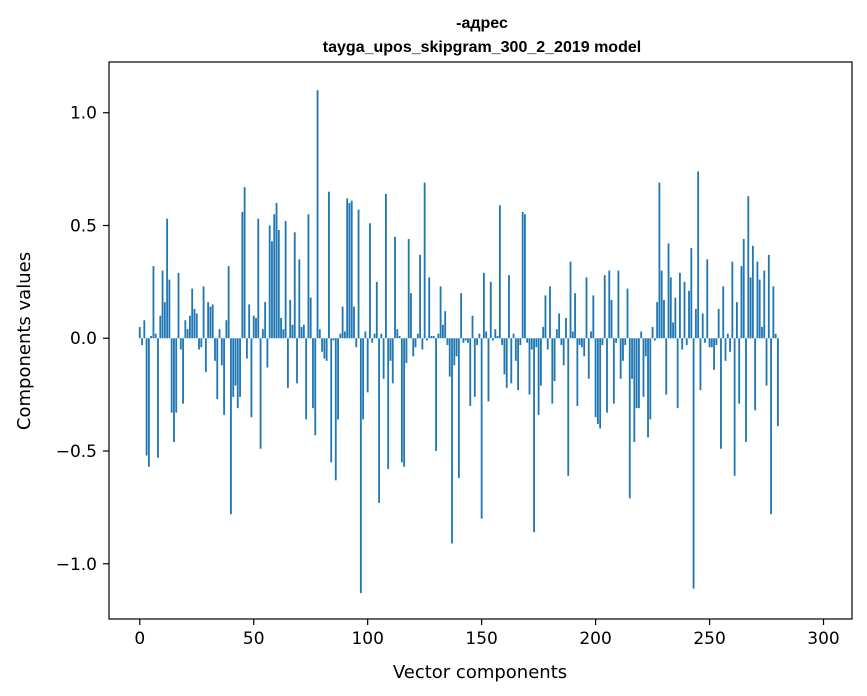 The height and width of the screenshot is (696, 867). Describe the element at coordinates (83, 226) in the screenshot. I see `y-tick-label: 0.5` at that location.